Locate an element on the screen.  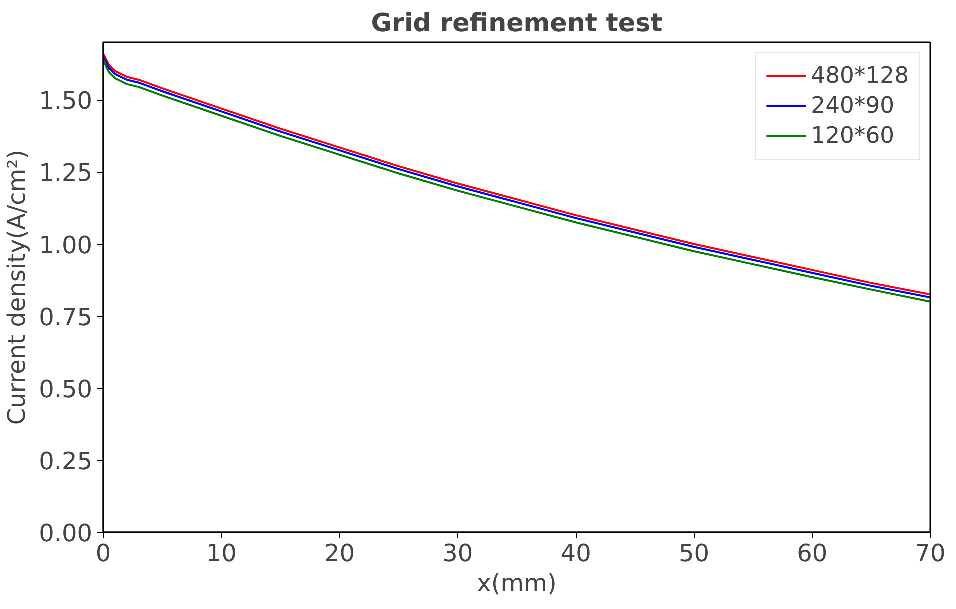
x-tick-label: 60 is located at coordinates (812, 554).